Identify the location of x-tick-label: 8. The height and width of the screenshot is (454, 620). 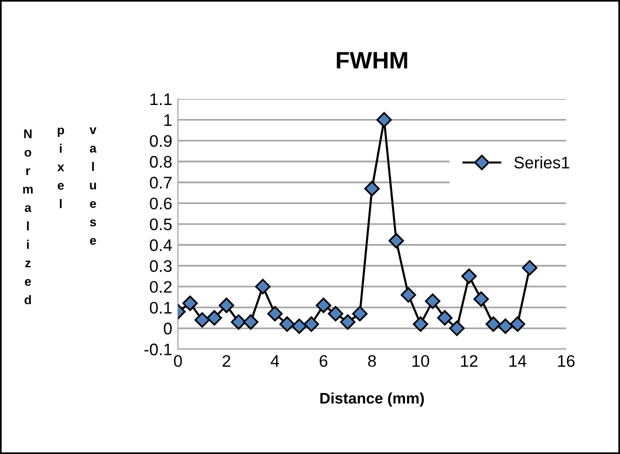
(372, 361).